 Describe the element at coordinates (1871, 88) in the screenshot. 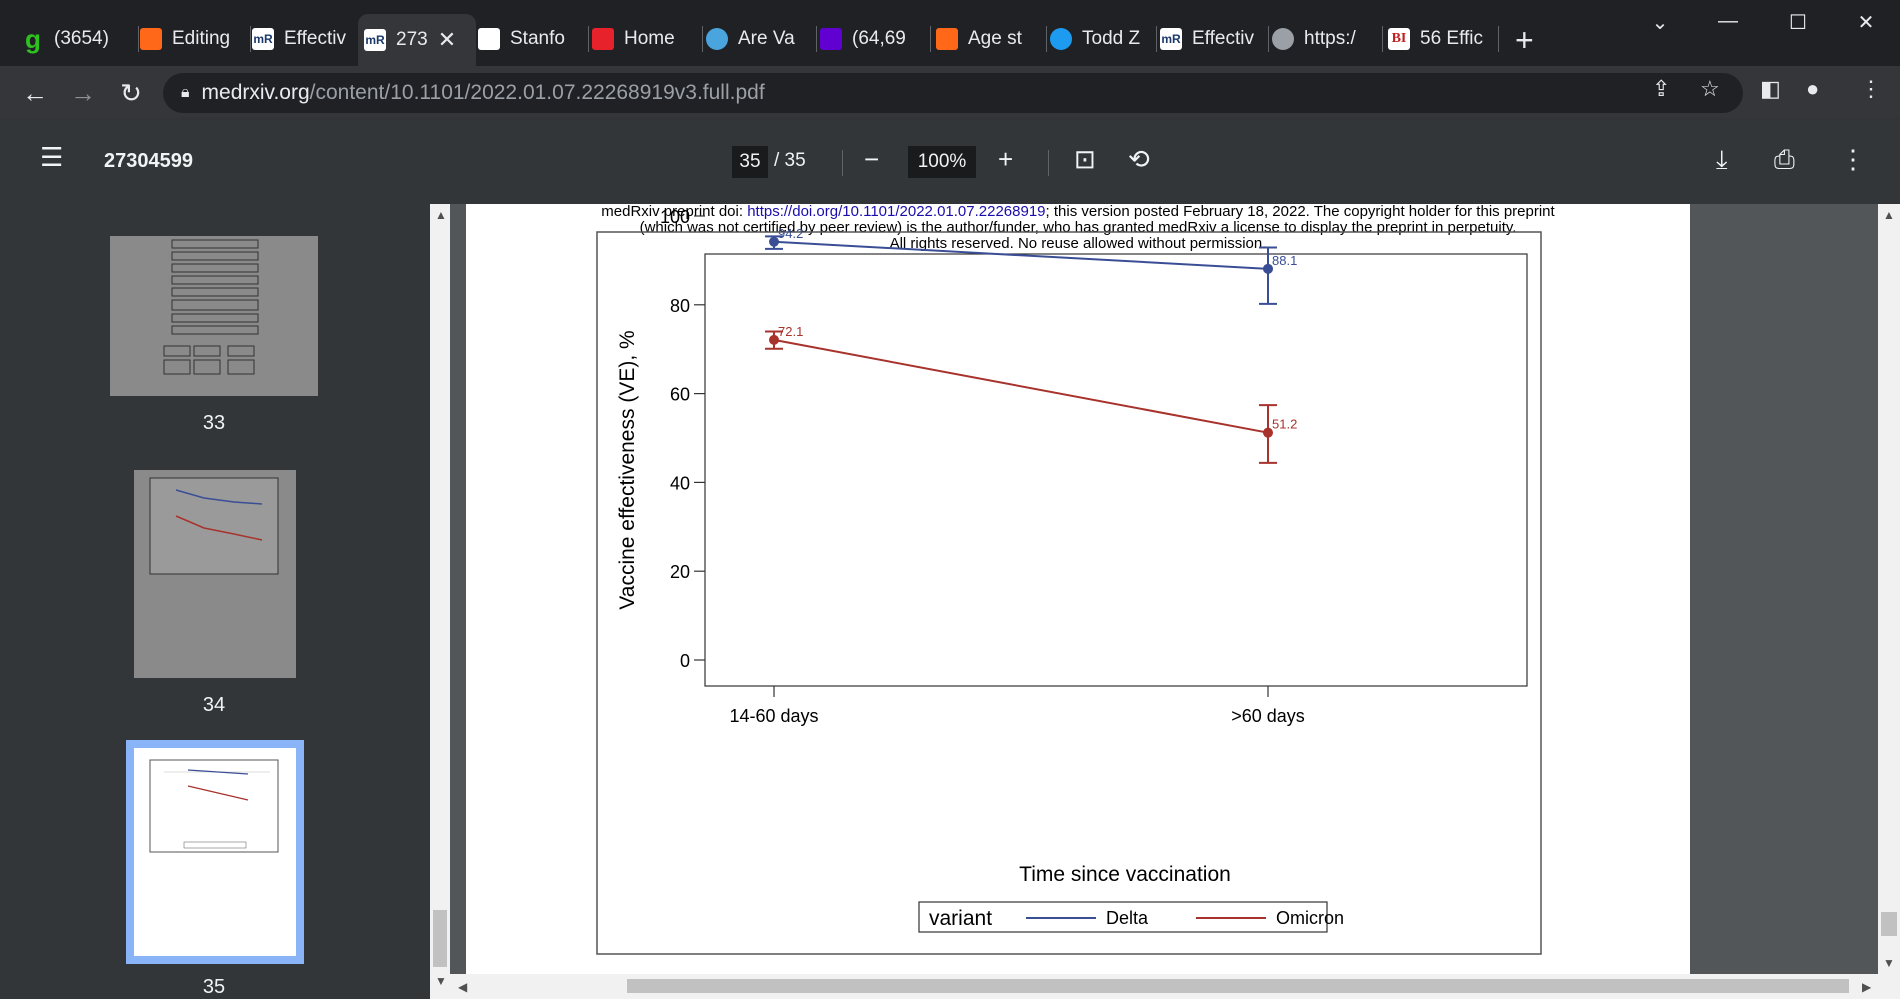

I see `browser-menu-icon: ⋮` at that location.